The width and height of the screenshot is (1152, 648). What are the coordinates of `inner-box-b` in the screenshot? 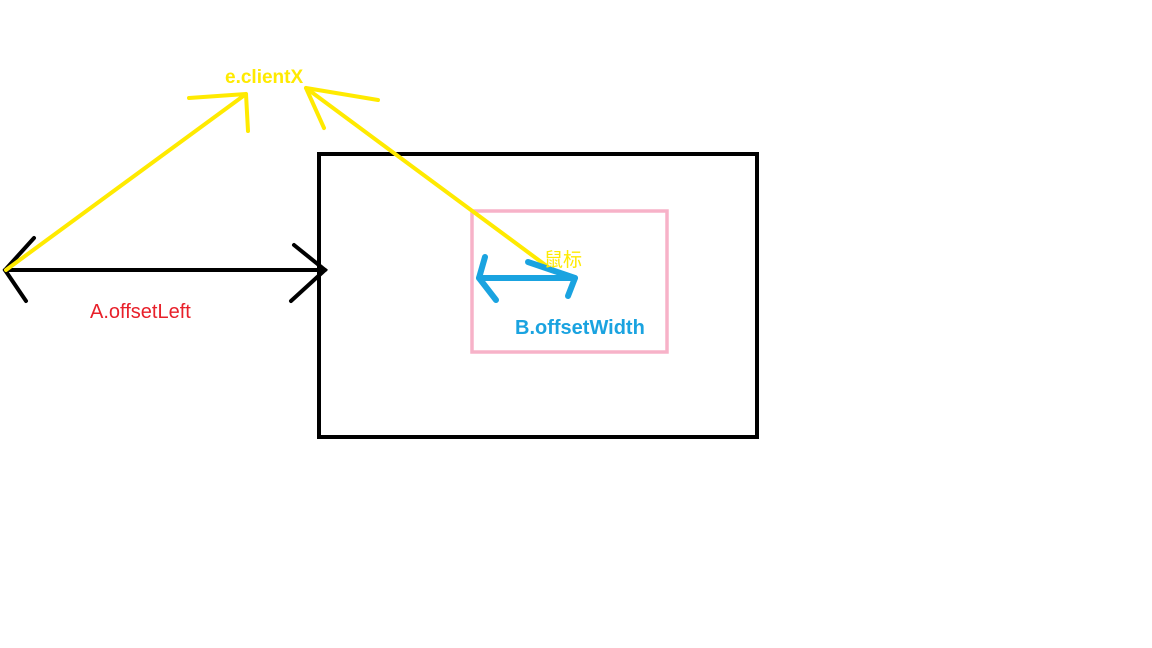 It's located at (569, 281).